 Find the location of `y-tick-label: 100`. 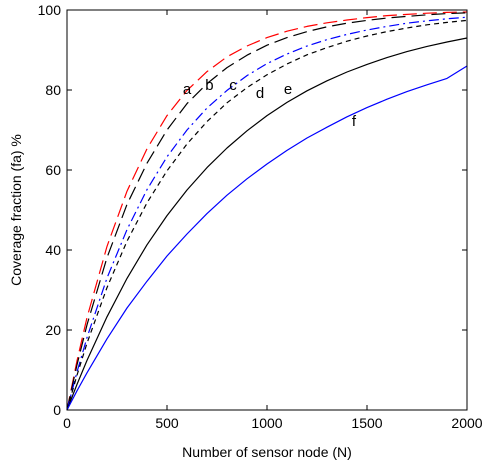

y-tick-label: 100 is located at coordinates (50, 10).